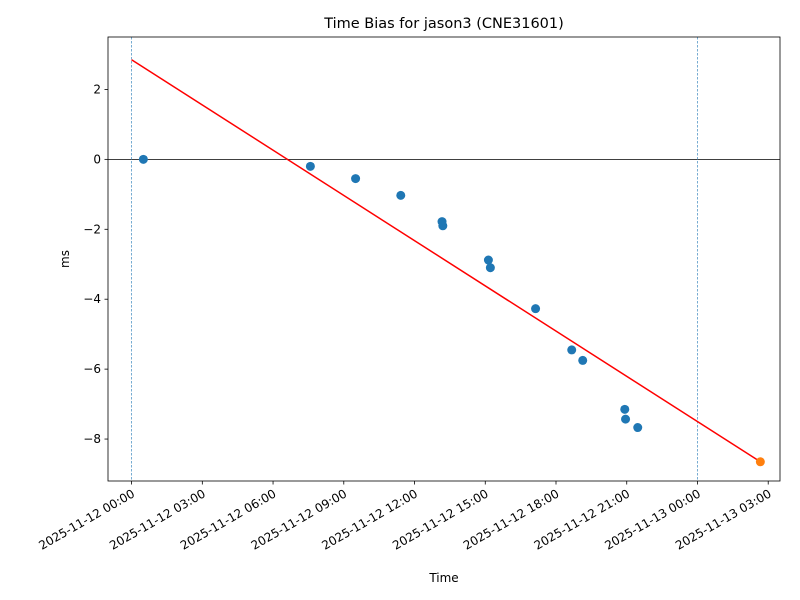  Describe the element at coordinates (97, 159) in the screenshot. I see `y-tick-label-2: 0` at that location.